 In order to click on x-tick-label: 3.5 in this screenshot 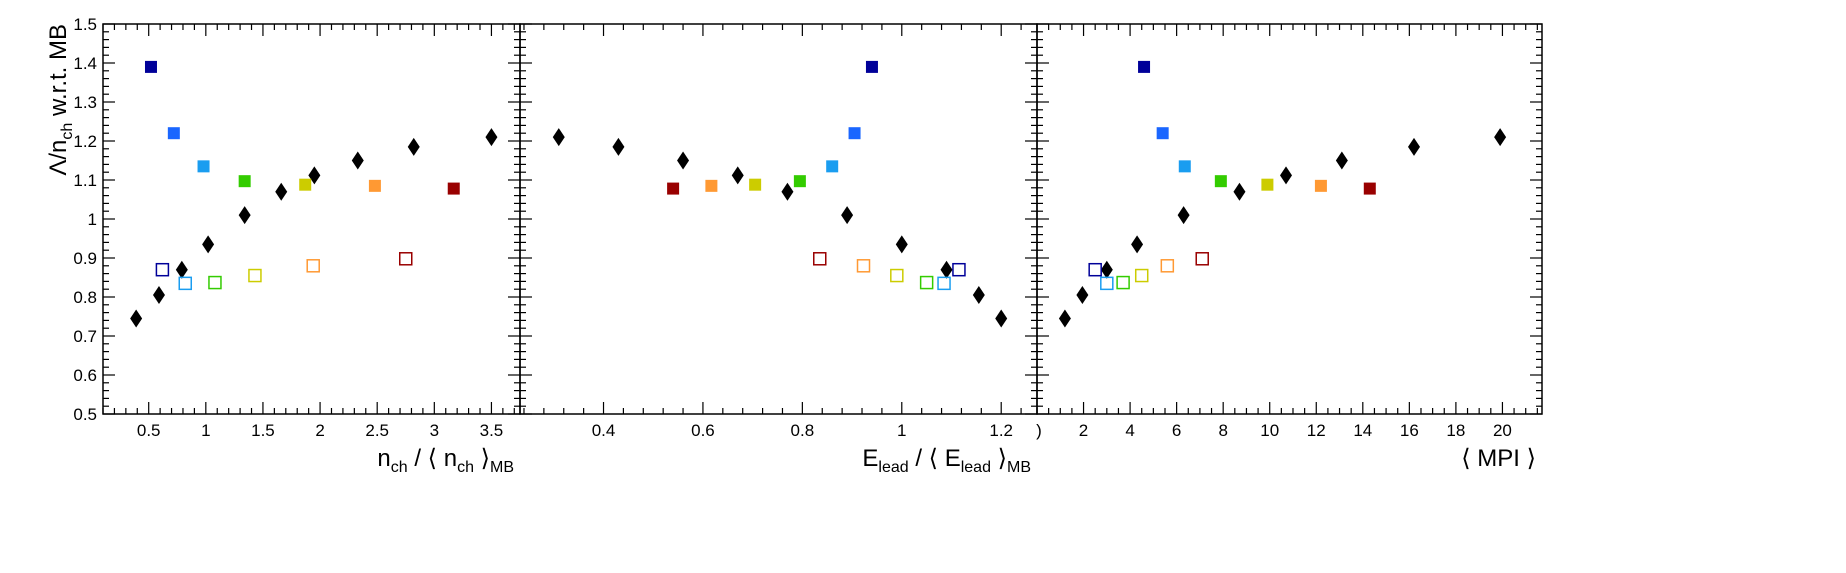, I will do `click(492, 430)`.